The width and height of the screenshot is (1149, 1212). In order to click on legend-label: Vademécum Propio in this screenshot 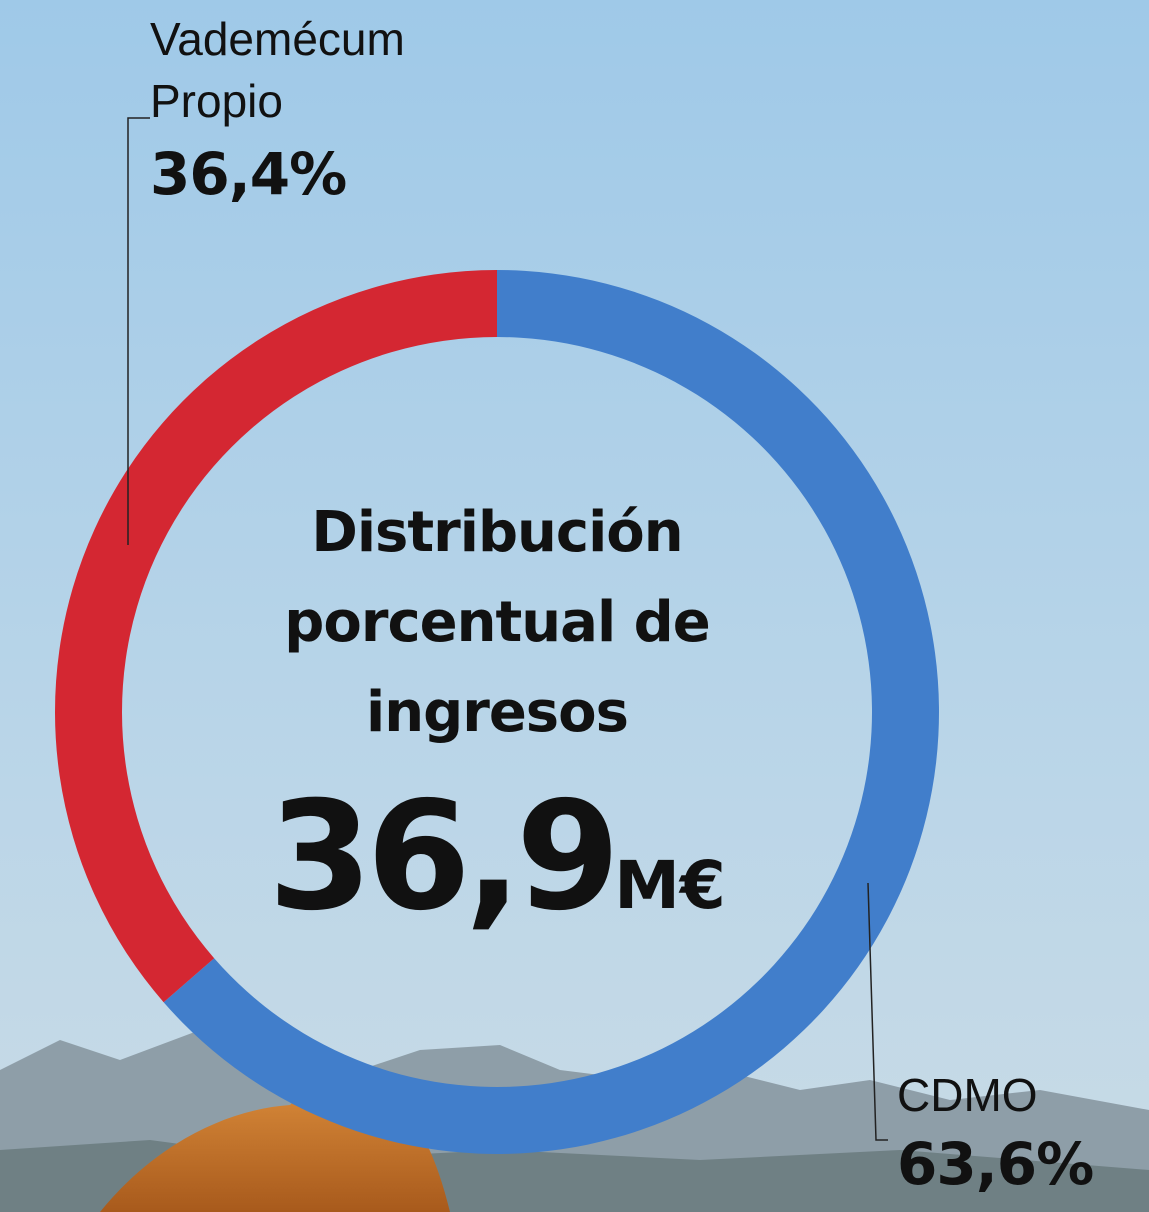, I will do `click(277, 70)`.